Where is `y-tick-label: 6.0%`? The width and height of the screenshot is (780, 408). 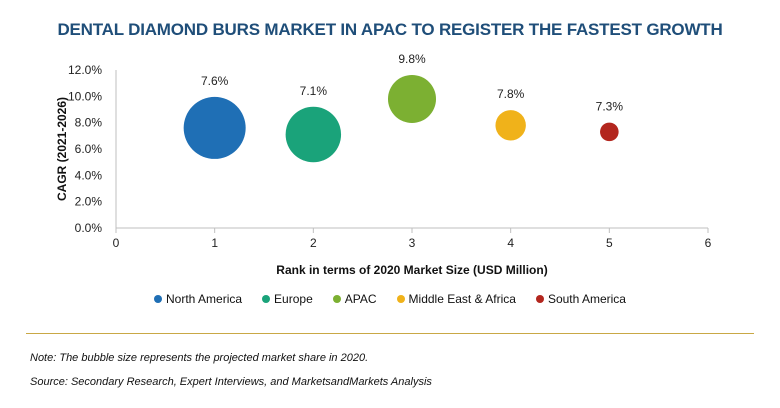
y-tick-label: 6.0% is located at coordinates (89, 149).